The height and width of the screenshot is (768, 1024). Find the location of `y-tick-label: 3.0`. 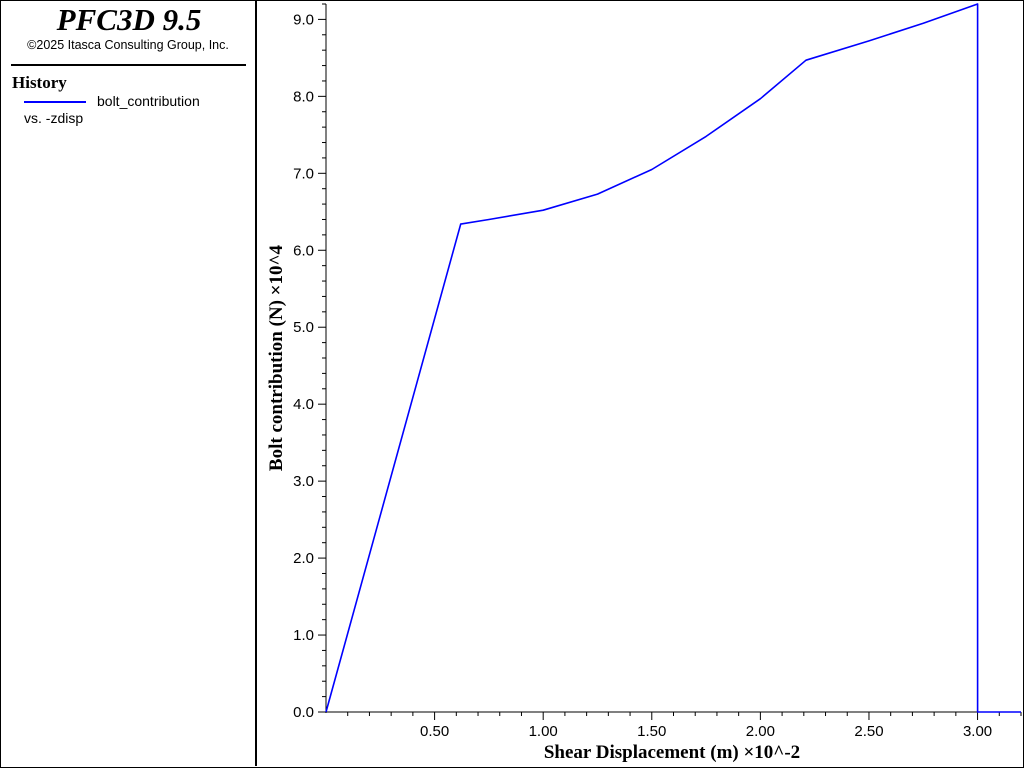

y-tick-label: 3.0 is located at coordinates (303, 481).